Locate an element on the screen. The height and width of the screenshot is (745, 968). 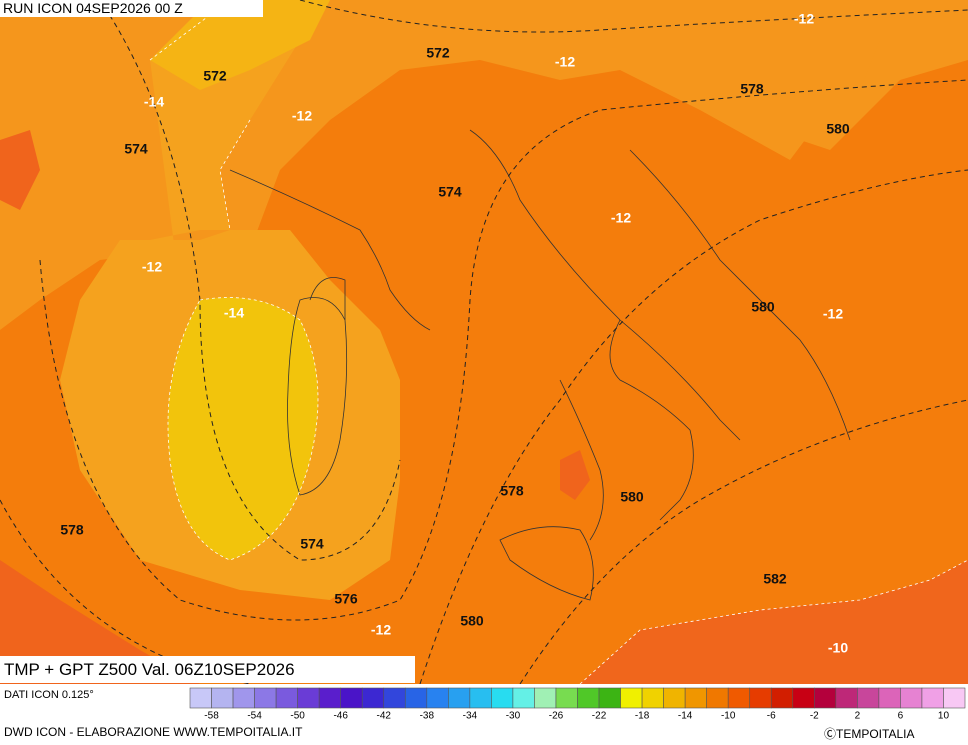
scale-tick-label: -38 is located at coordinates (427, 716).